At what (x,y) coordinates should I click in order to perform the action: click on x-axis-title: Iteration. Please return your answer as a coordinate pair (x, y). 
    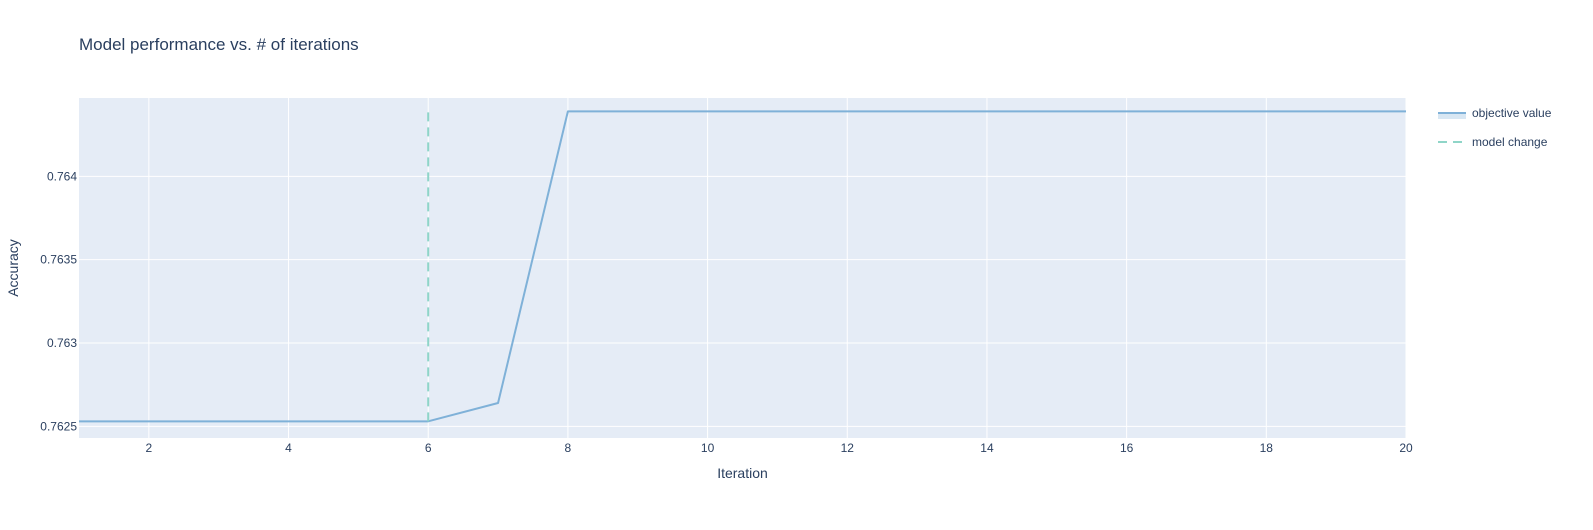
    Looking at the image, I should click on (742, 473).